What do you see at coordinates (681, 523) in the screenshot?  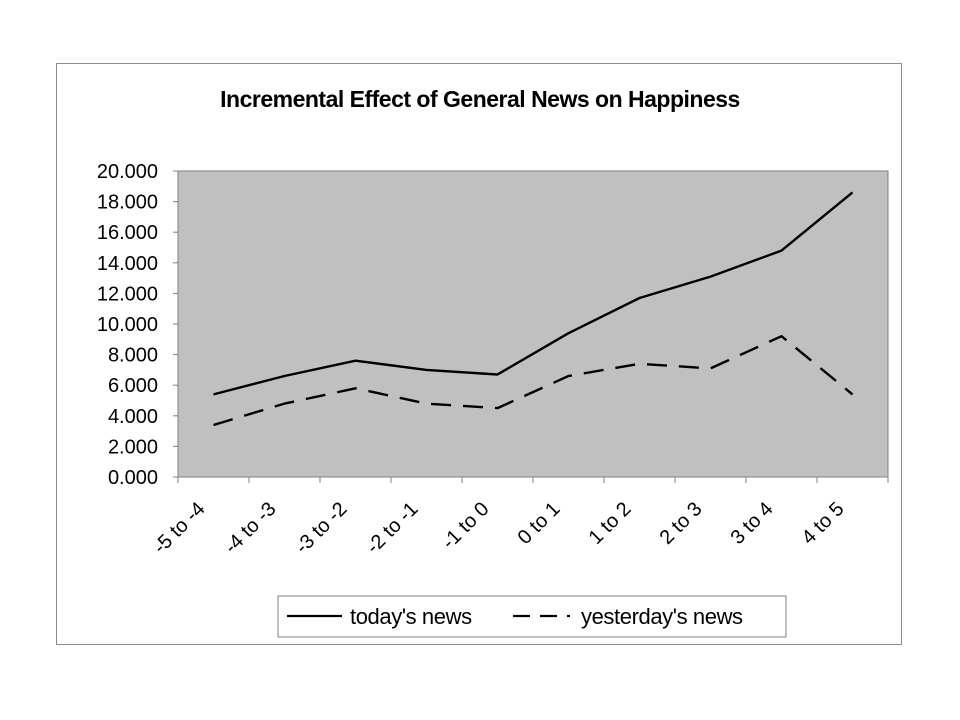 I see `x-tick-label: 2 to 3` at bounding box center [681, 523].